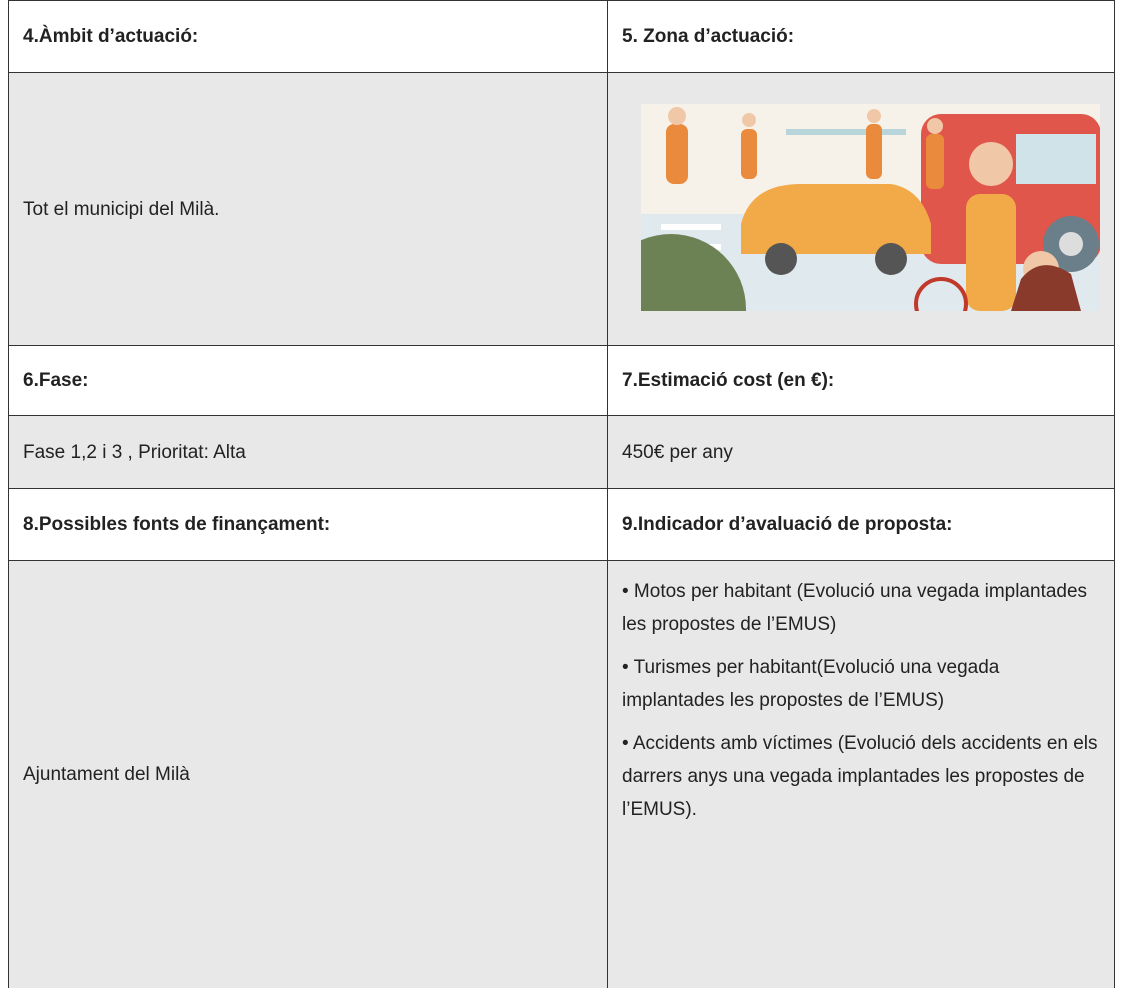 This screenshot has width=1124, height=988. I want to click on header-cell: 5. Zona d’actuació:, so click(861, 36).